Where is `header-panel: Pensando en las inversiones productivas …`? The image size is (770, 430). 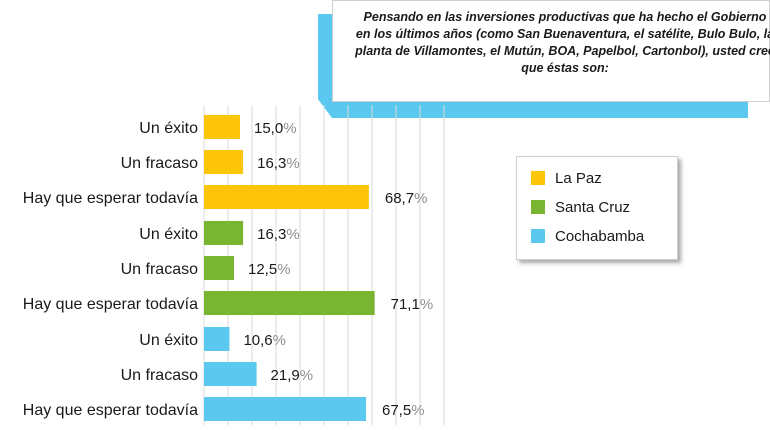
header-panel: Pensando en las inversiones productivas … is located at coordinates (551, 51).